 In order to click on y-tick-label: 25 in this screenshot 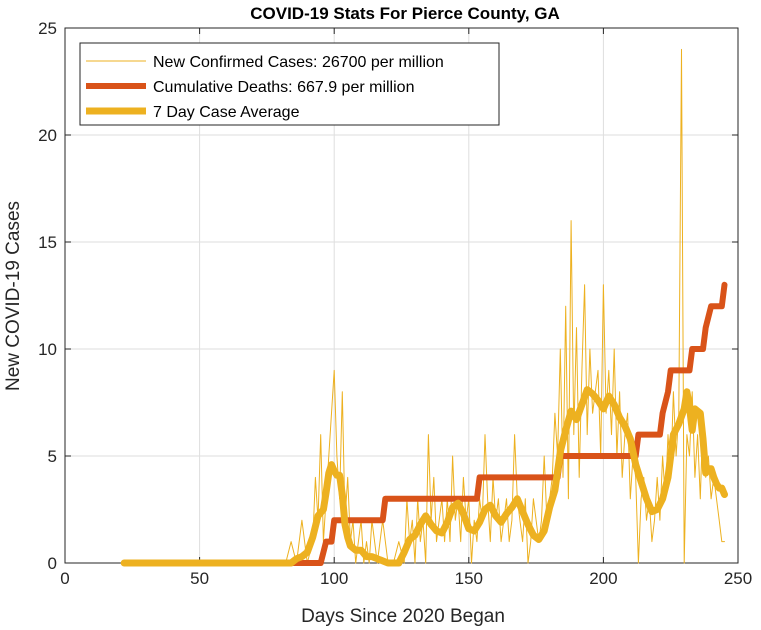, I will do `click(47, 28)`.